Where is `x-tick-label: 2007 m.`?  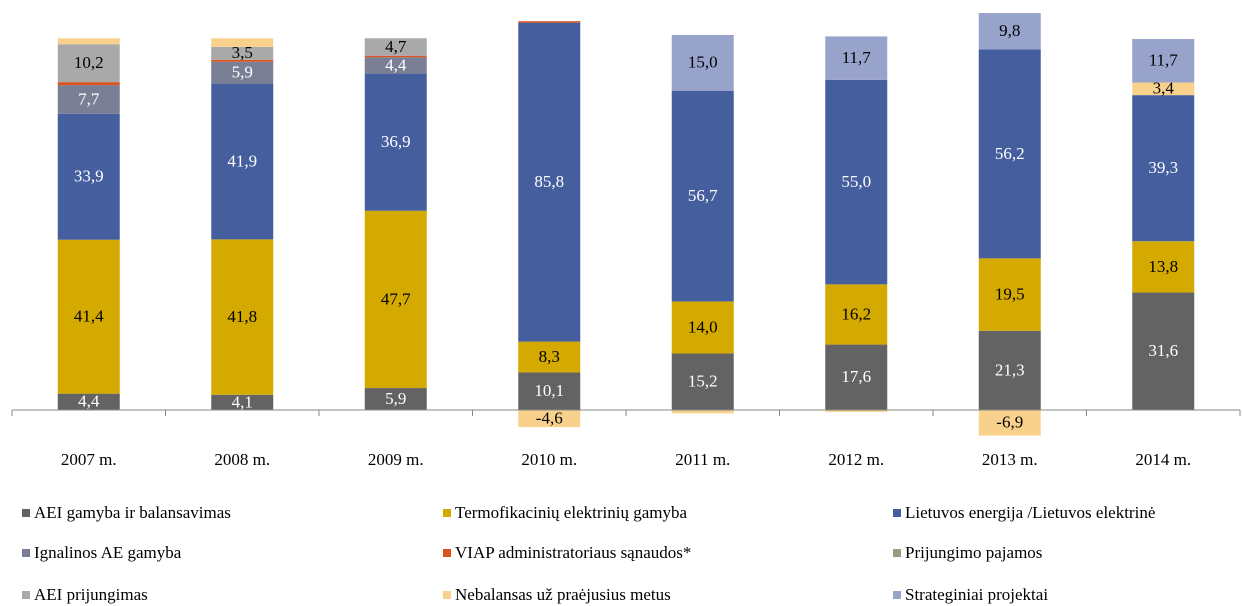
x-tick-label: 2007 m. is located at coordinates (89, 459).